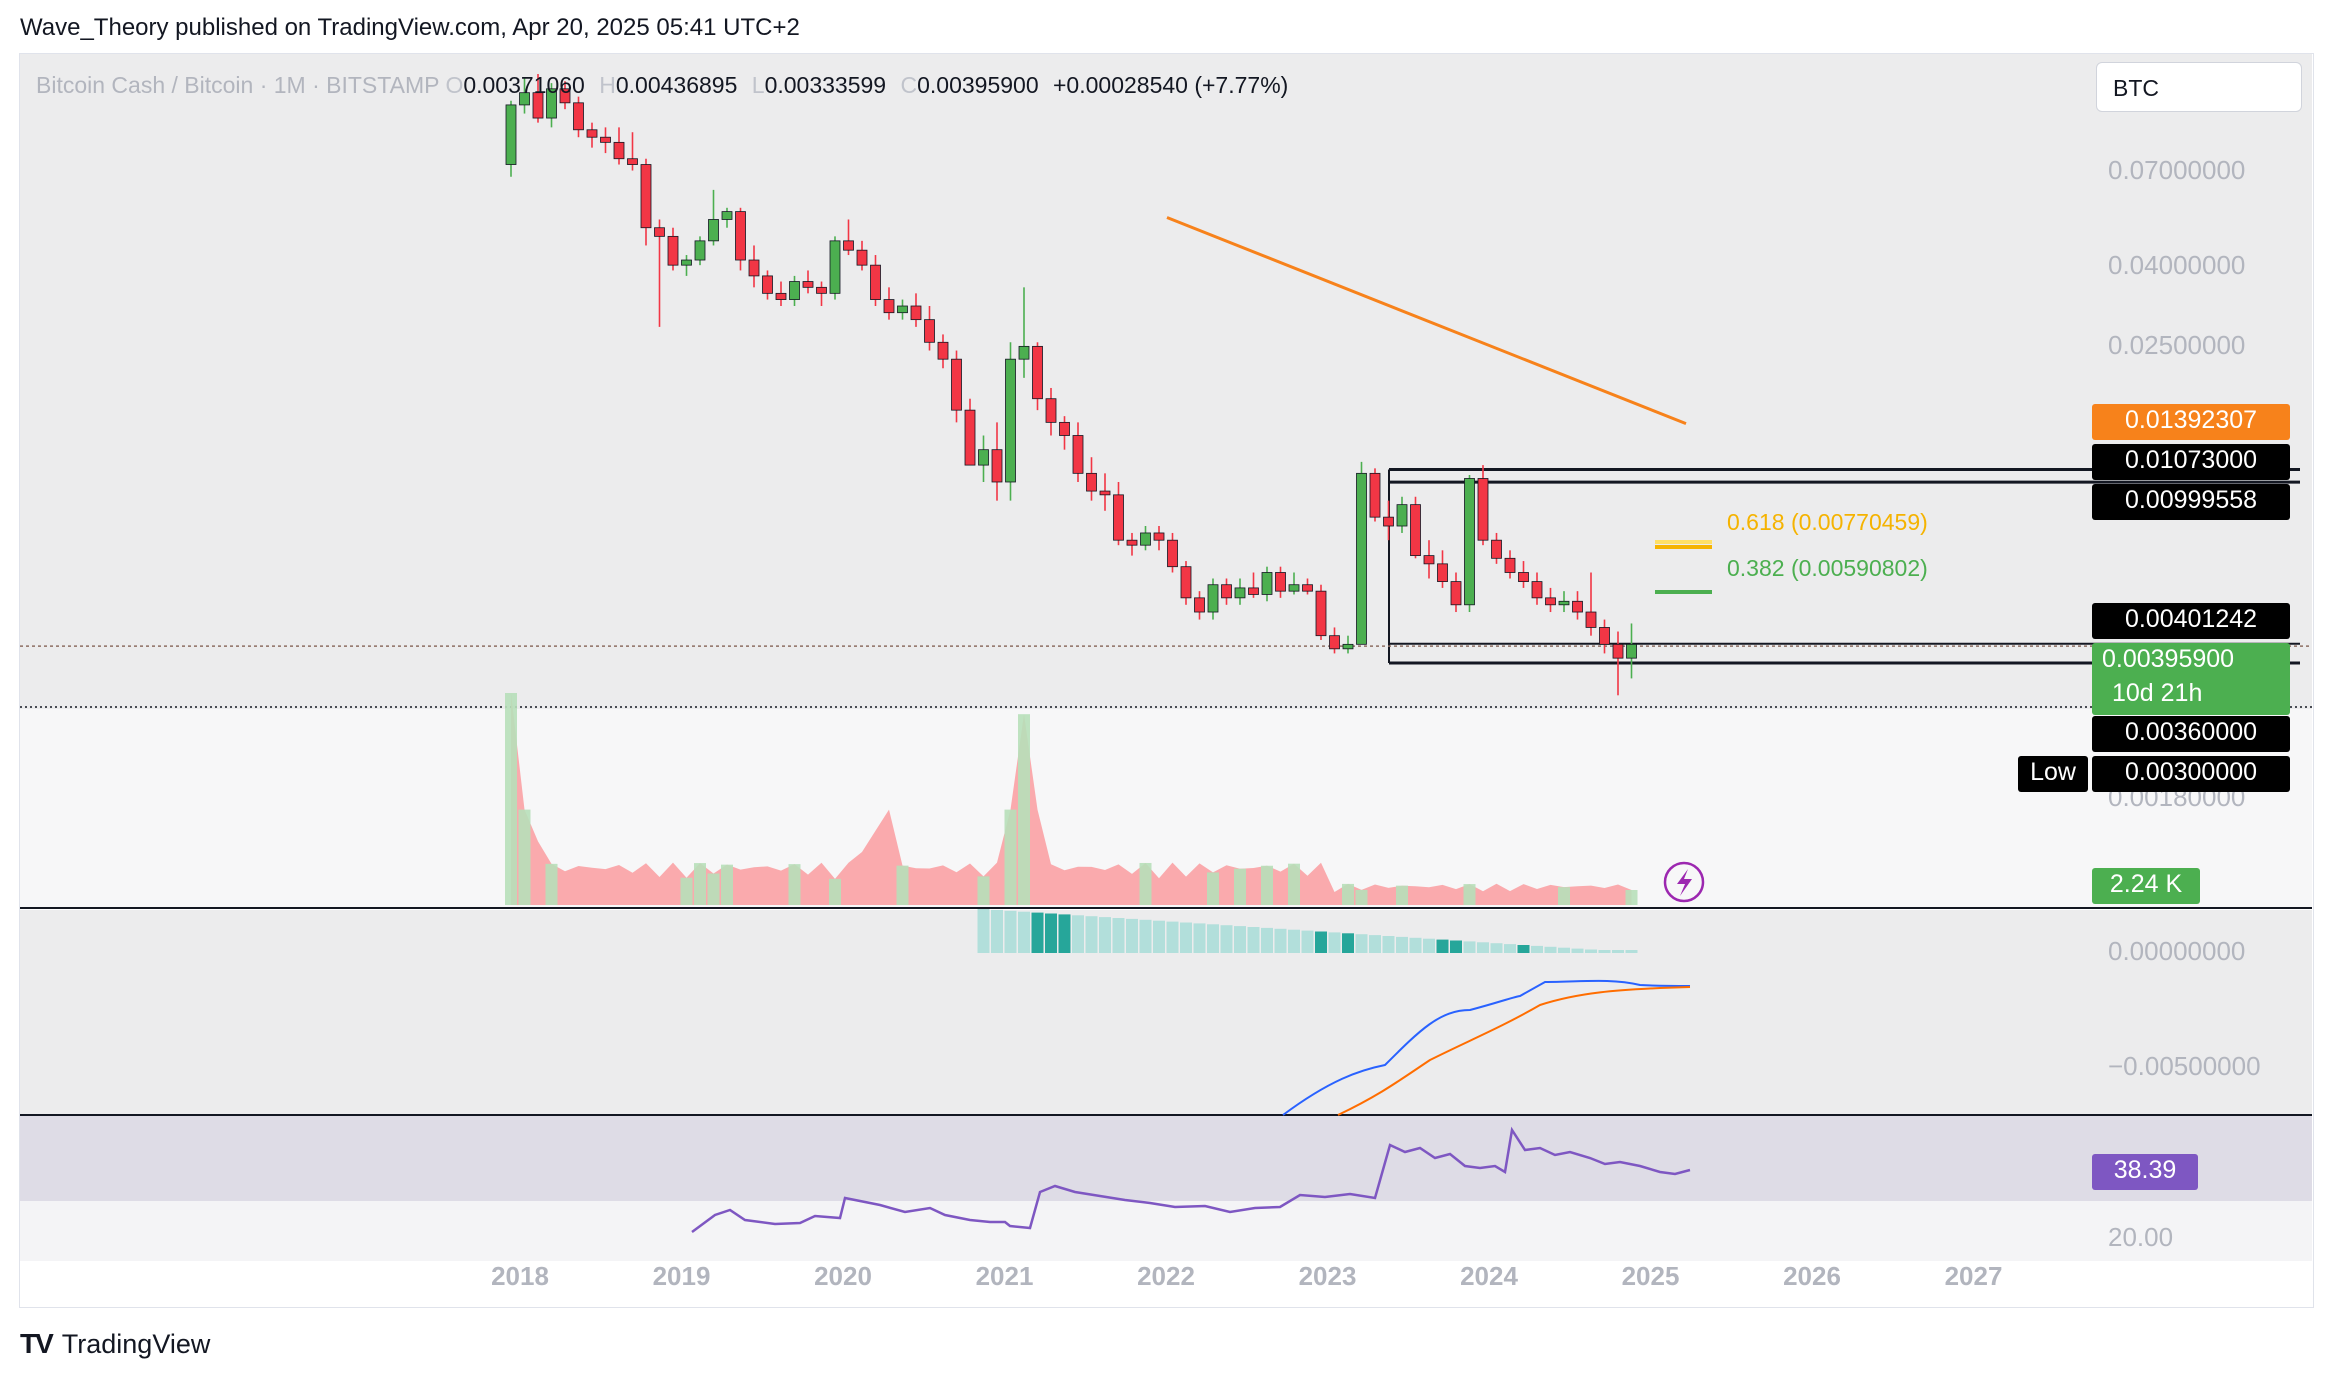 The image size is (2332, 1378). I want to click on moving-average-line, so click(1426, 321).